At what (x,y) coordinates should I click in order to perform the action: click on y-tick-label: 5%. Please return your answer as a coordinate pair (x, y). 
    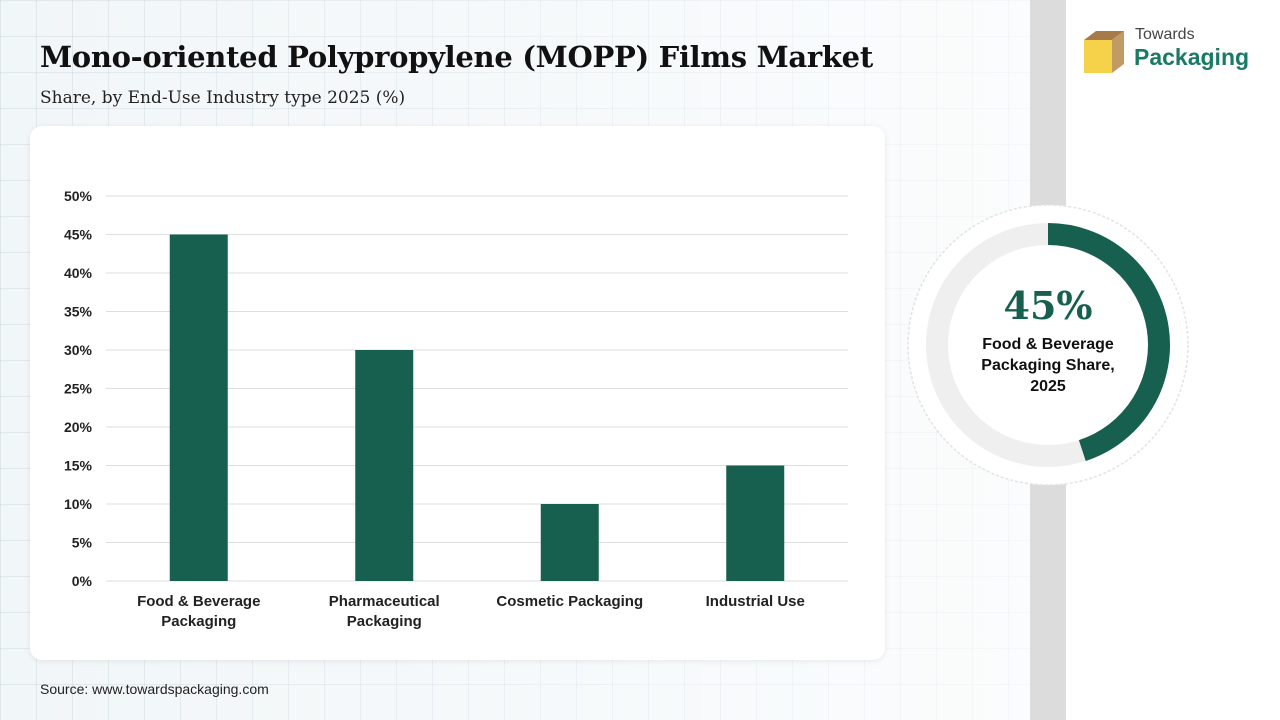
    Looking at the image, I should click on (82, 543).